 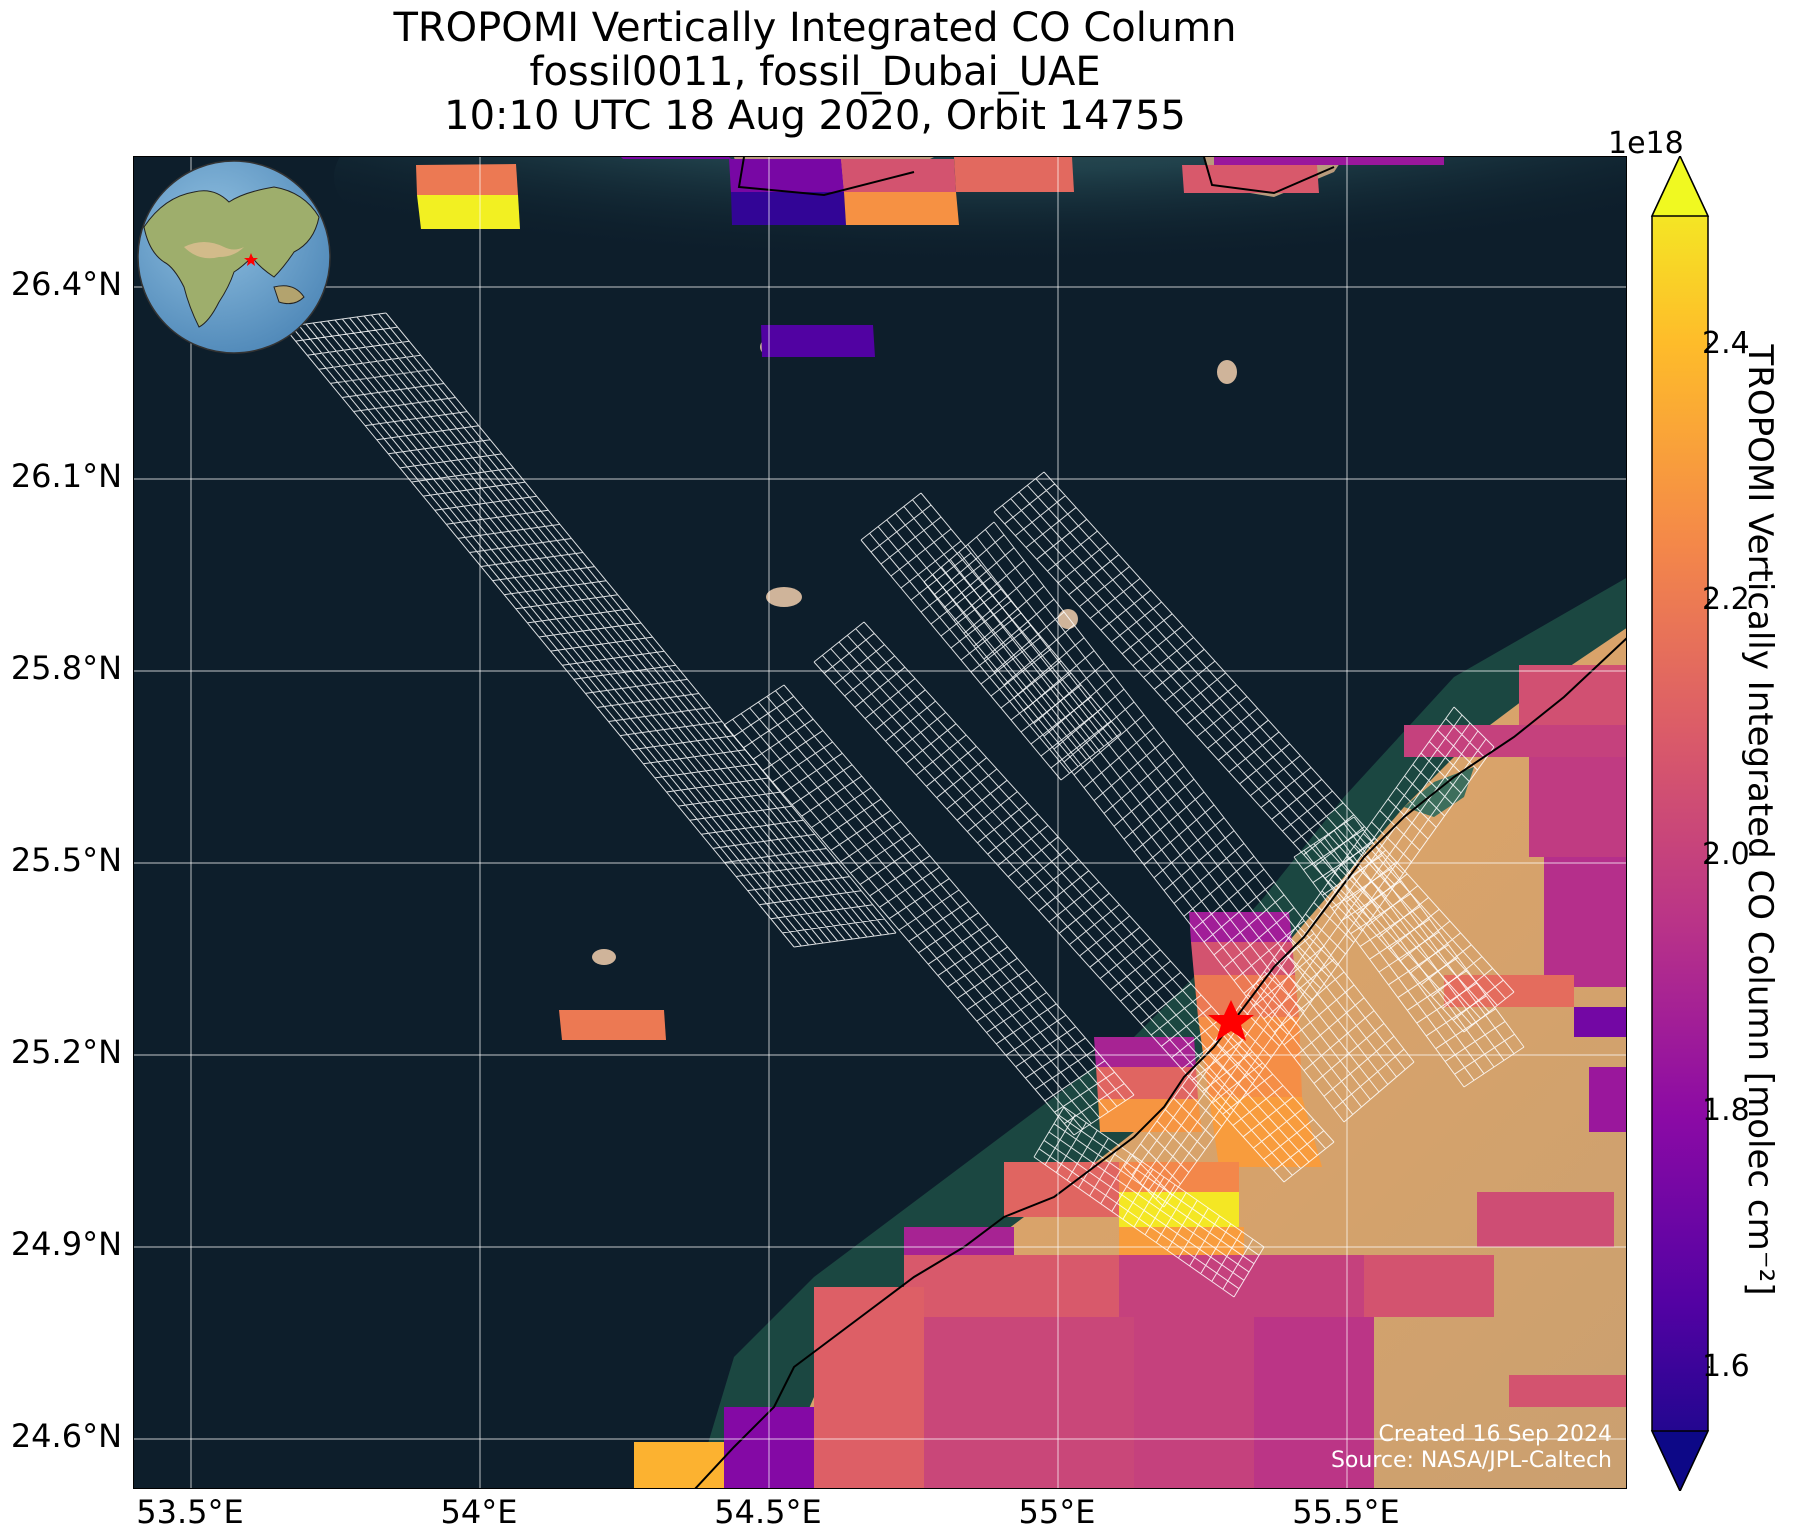 I want to click on data-source: Source: NASA/JPL-Caltech, so click(x=1471, y=1460).